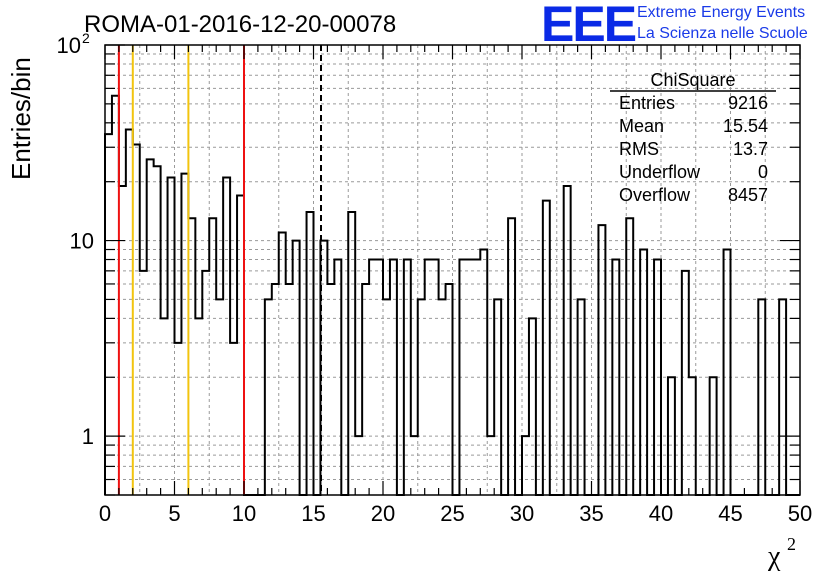 Image resolution: width=836 pixels, height=577 pixels. What do you see at coordinates (722, 33) in the screenshot?
I see `brand-line-2: La Scienza nelle Scuole` at bounding box center [722, 33].